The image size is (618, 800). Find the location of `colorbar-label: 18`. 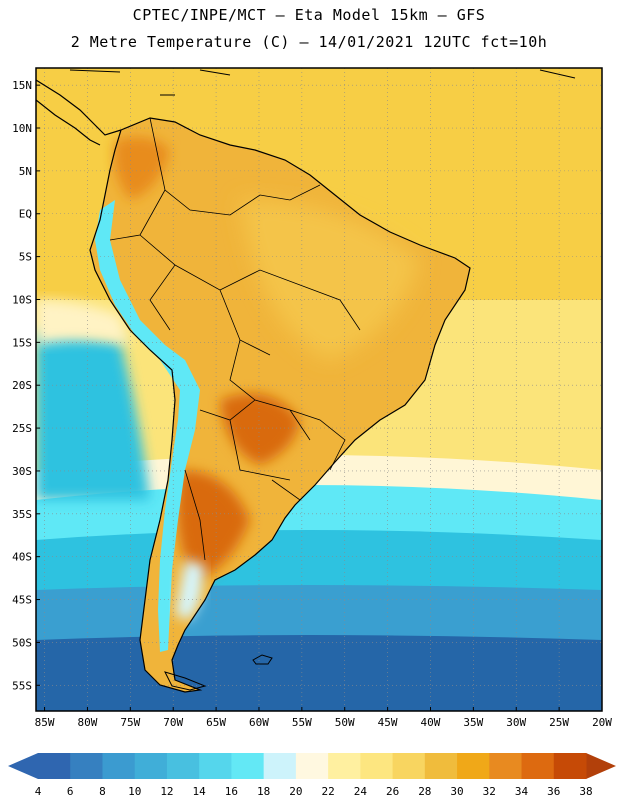

colorbar-label: 18 is located at coordinates (263, 791).